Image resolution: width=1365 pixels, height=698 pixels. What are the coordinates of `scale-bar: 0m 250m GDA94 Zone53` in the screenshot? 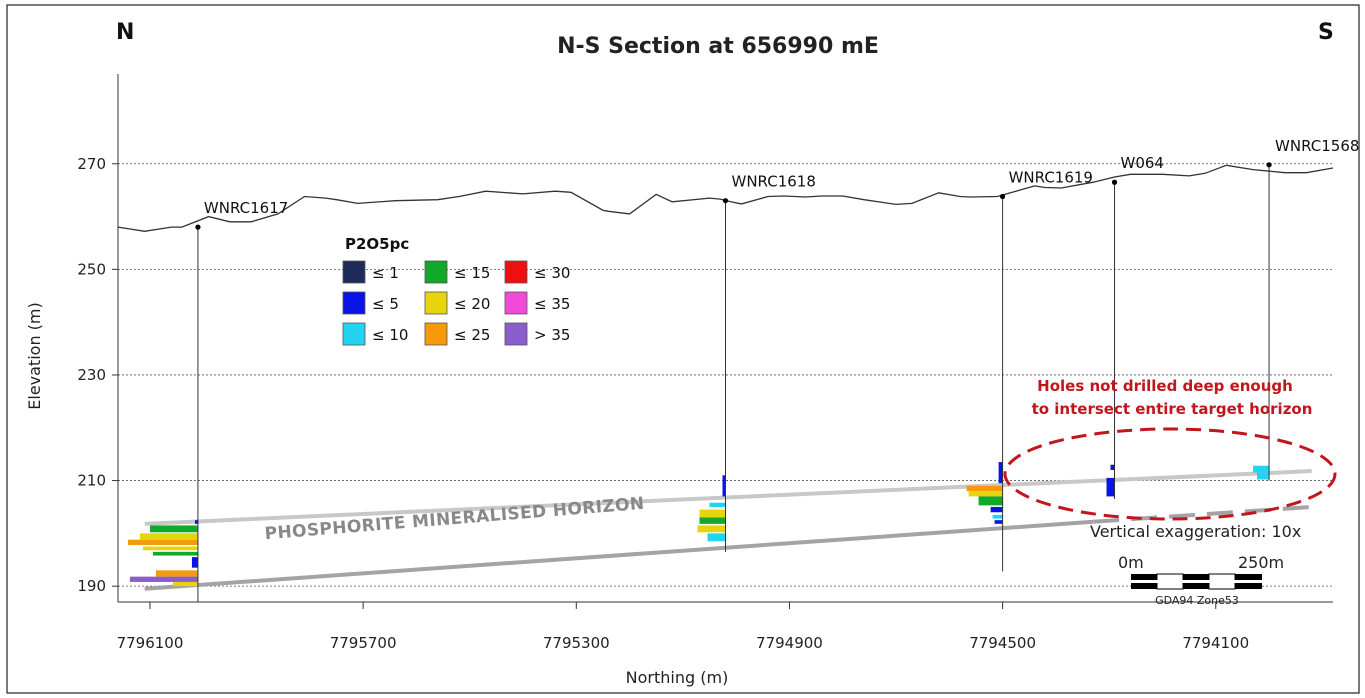 It's located at (1201, 580).